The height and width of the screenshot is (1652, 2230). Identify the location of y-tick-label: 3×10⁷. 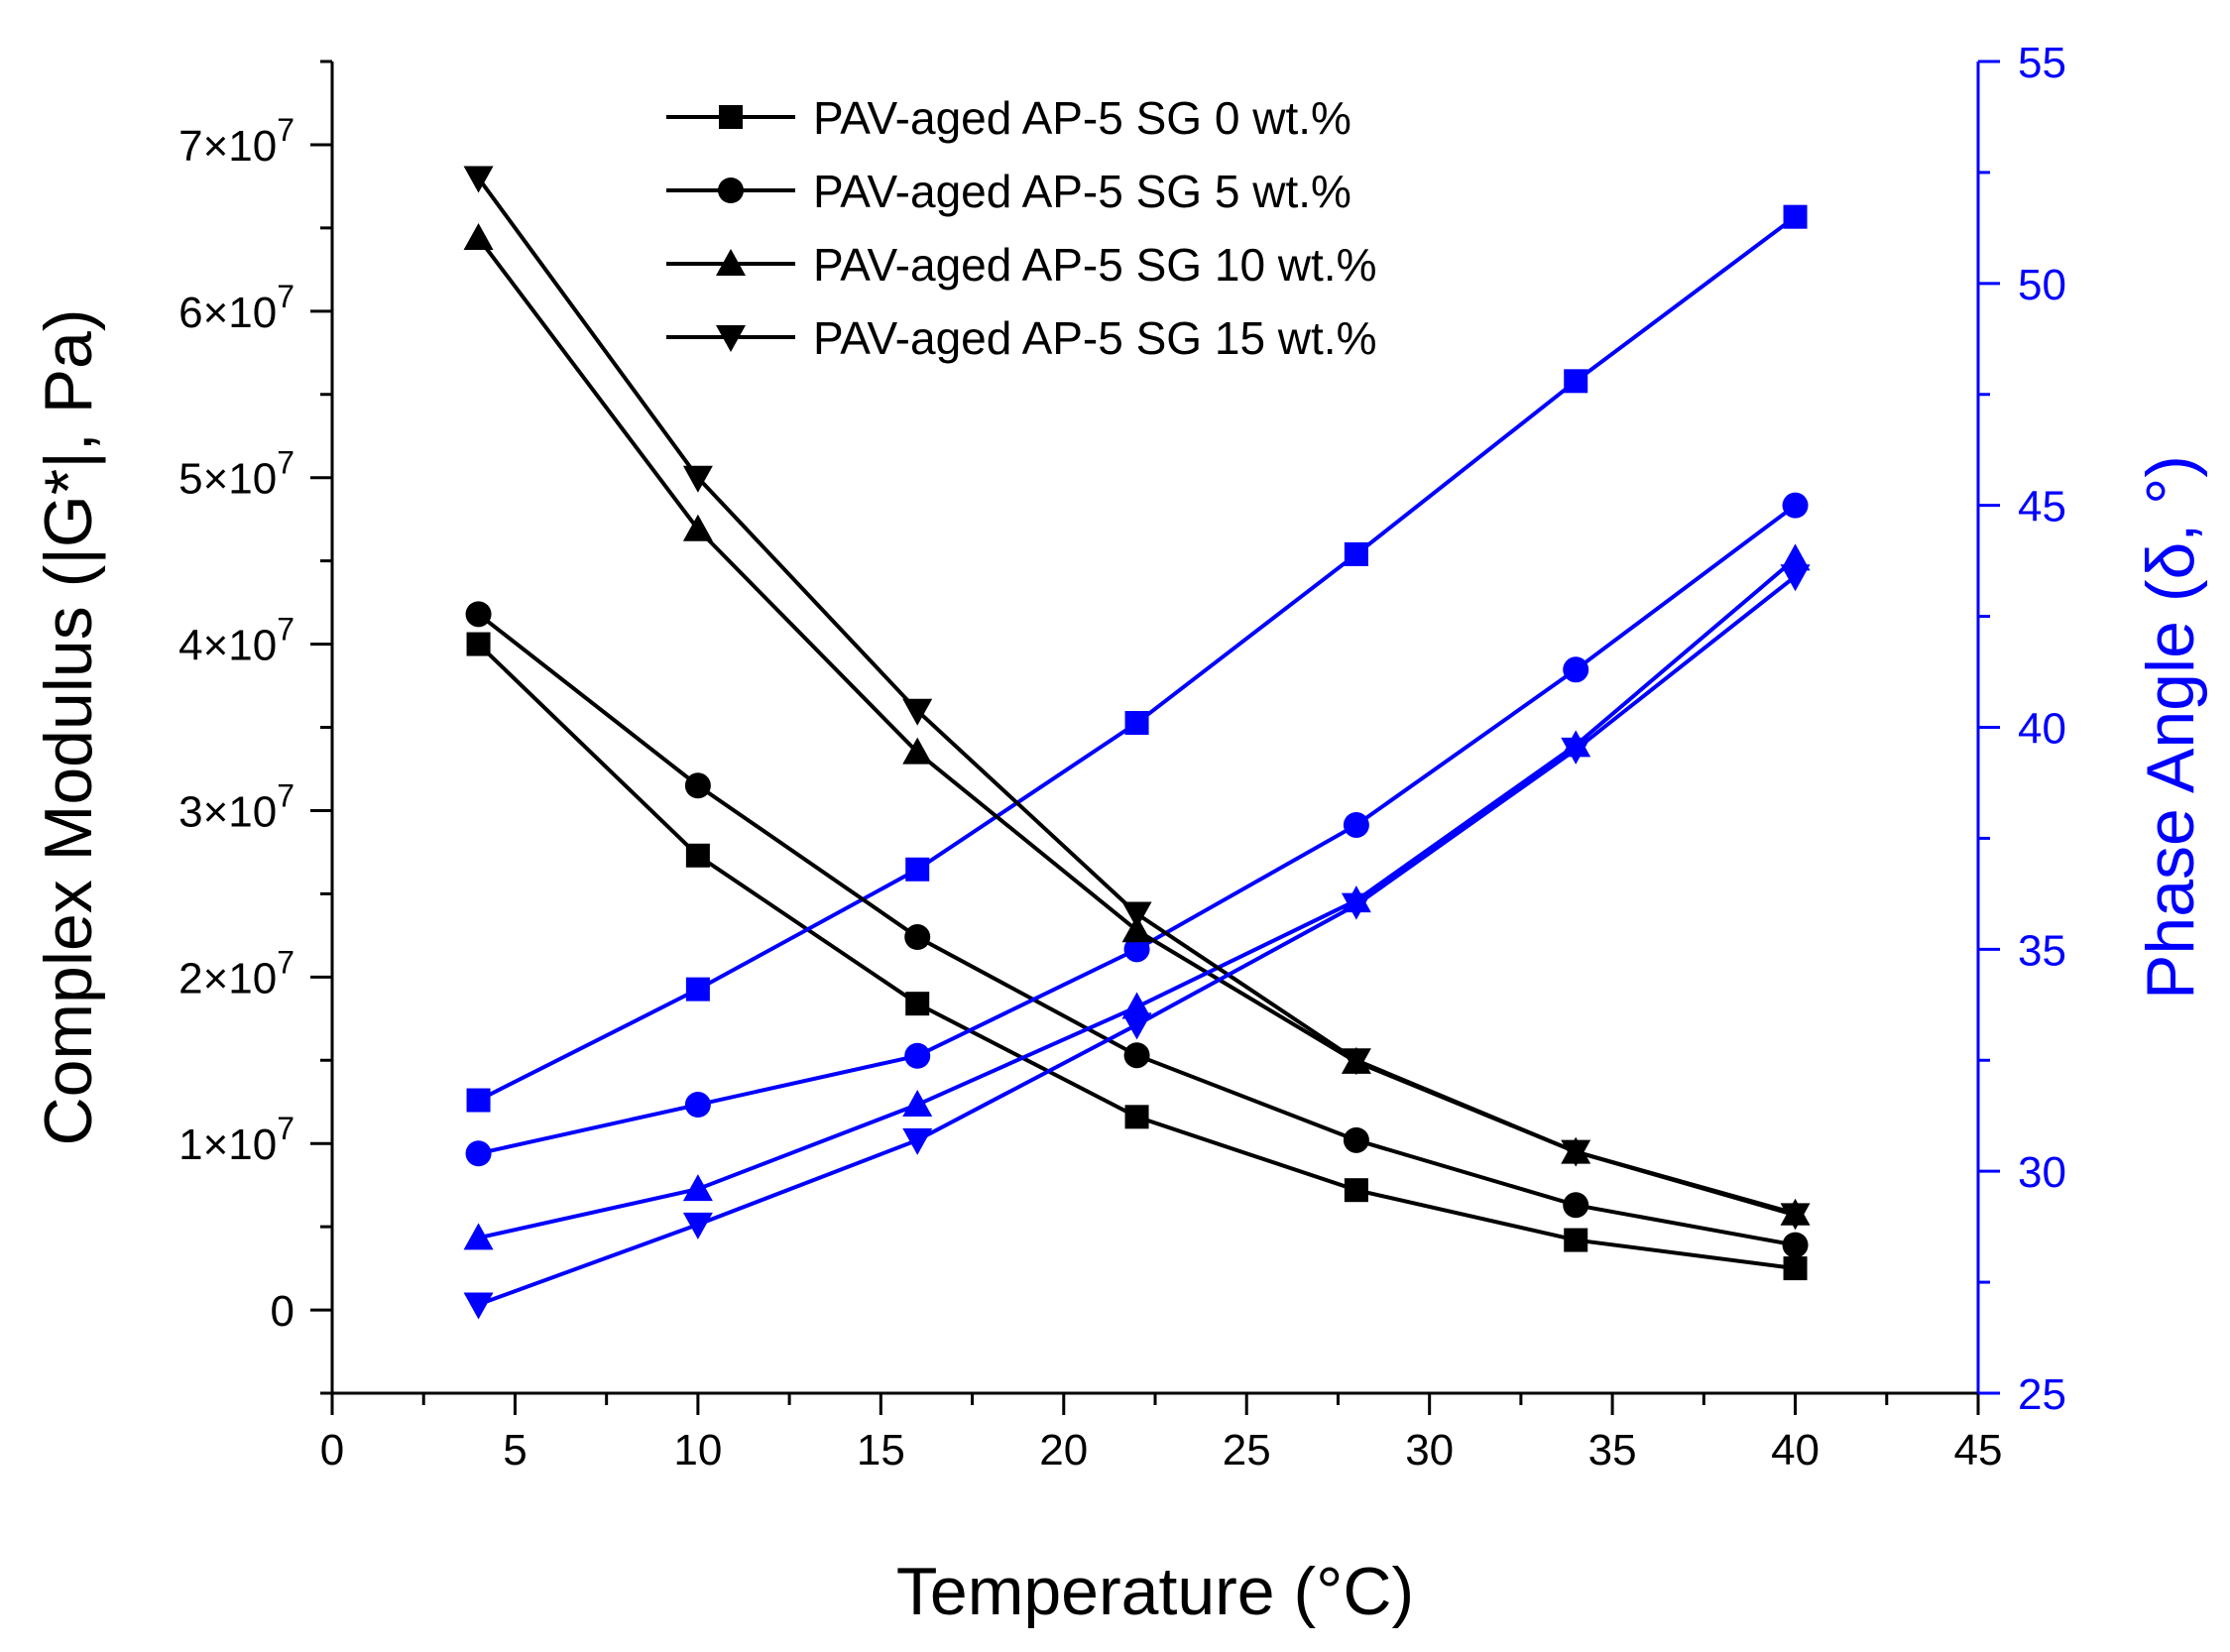
(236, 806).